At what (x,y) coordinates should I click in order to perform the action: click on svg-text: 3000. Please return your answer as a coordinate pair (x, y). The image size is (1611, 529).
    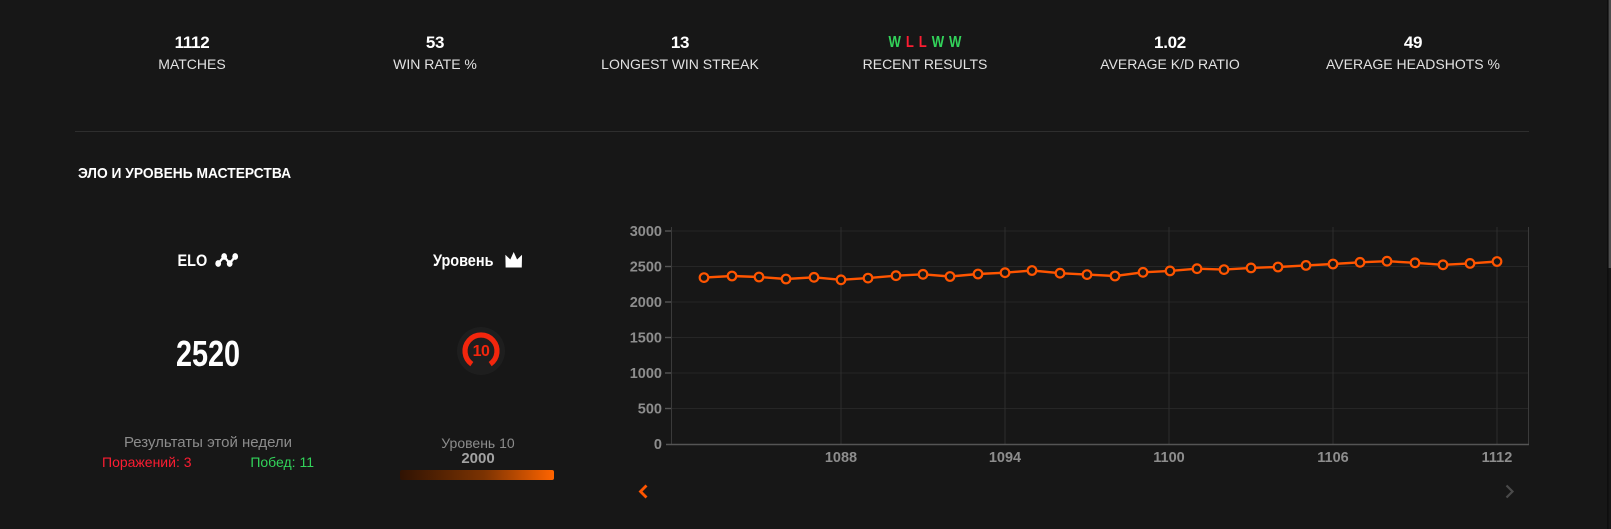
    Looking at the image, I should click on (646, 232).